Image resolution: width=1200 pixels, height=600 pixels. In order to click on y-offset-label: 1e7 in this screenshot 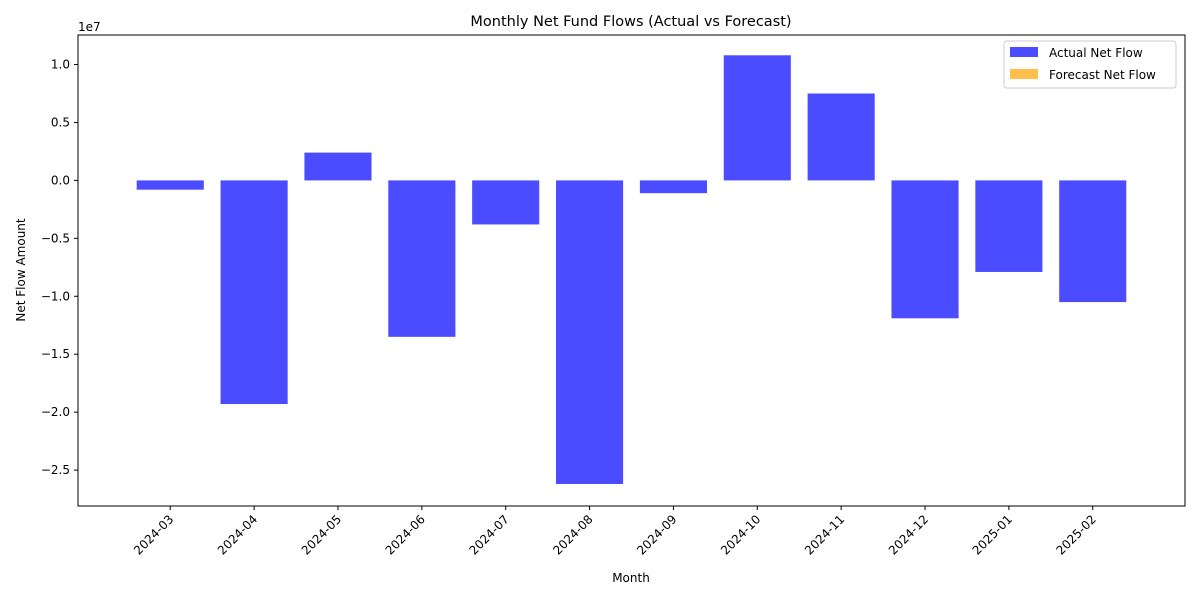, I will do `click(89, 27)`.